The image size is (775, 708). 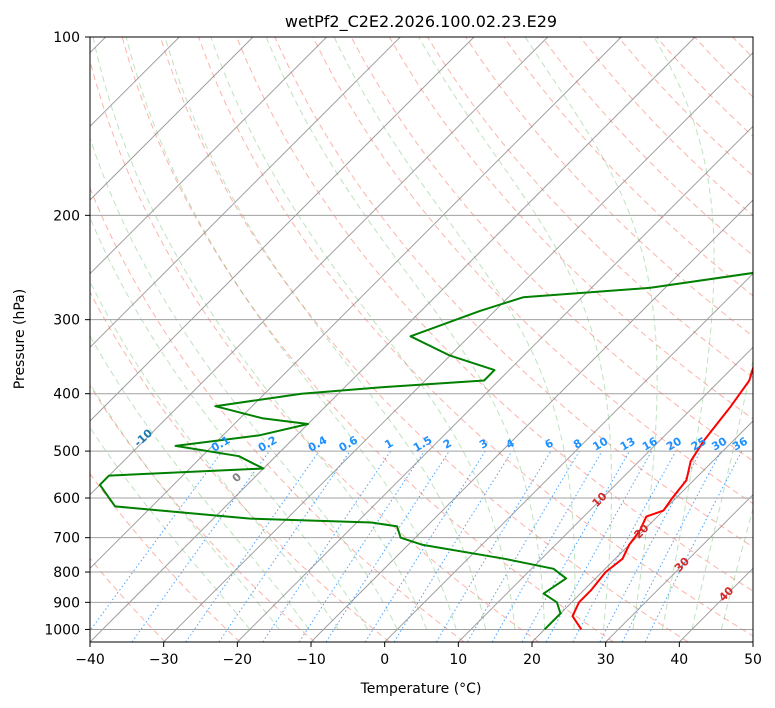 What do you see at coordinates (66, 573) in the screenshot?
I see `y-tick-label: 800` at bounding box center [66, 573].